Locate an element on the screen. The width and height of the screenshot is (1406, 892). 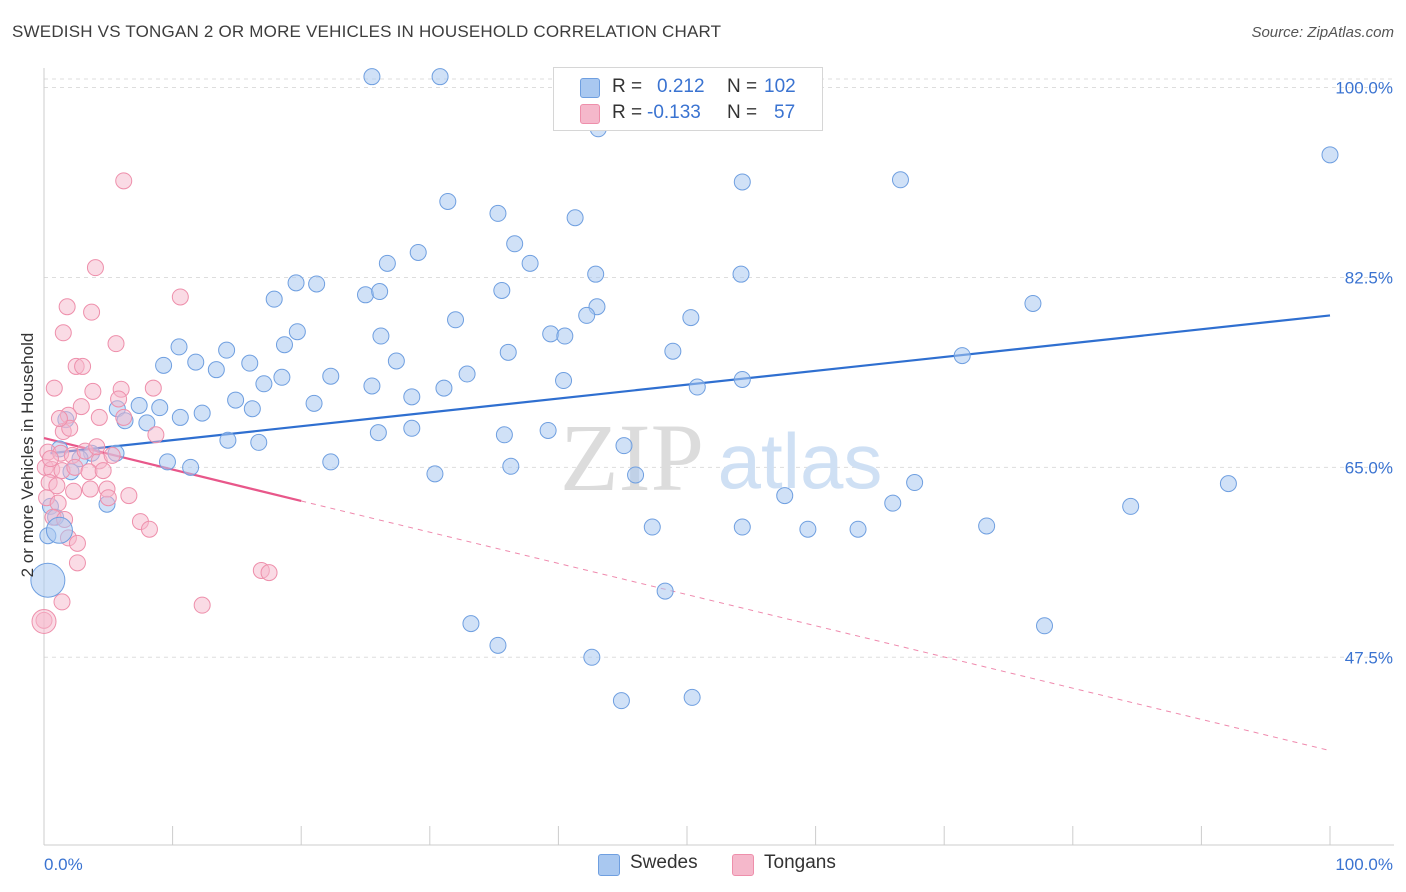
legend-n-value: 102 is located at coordinates (780, 86).